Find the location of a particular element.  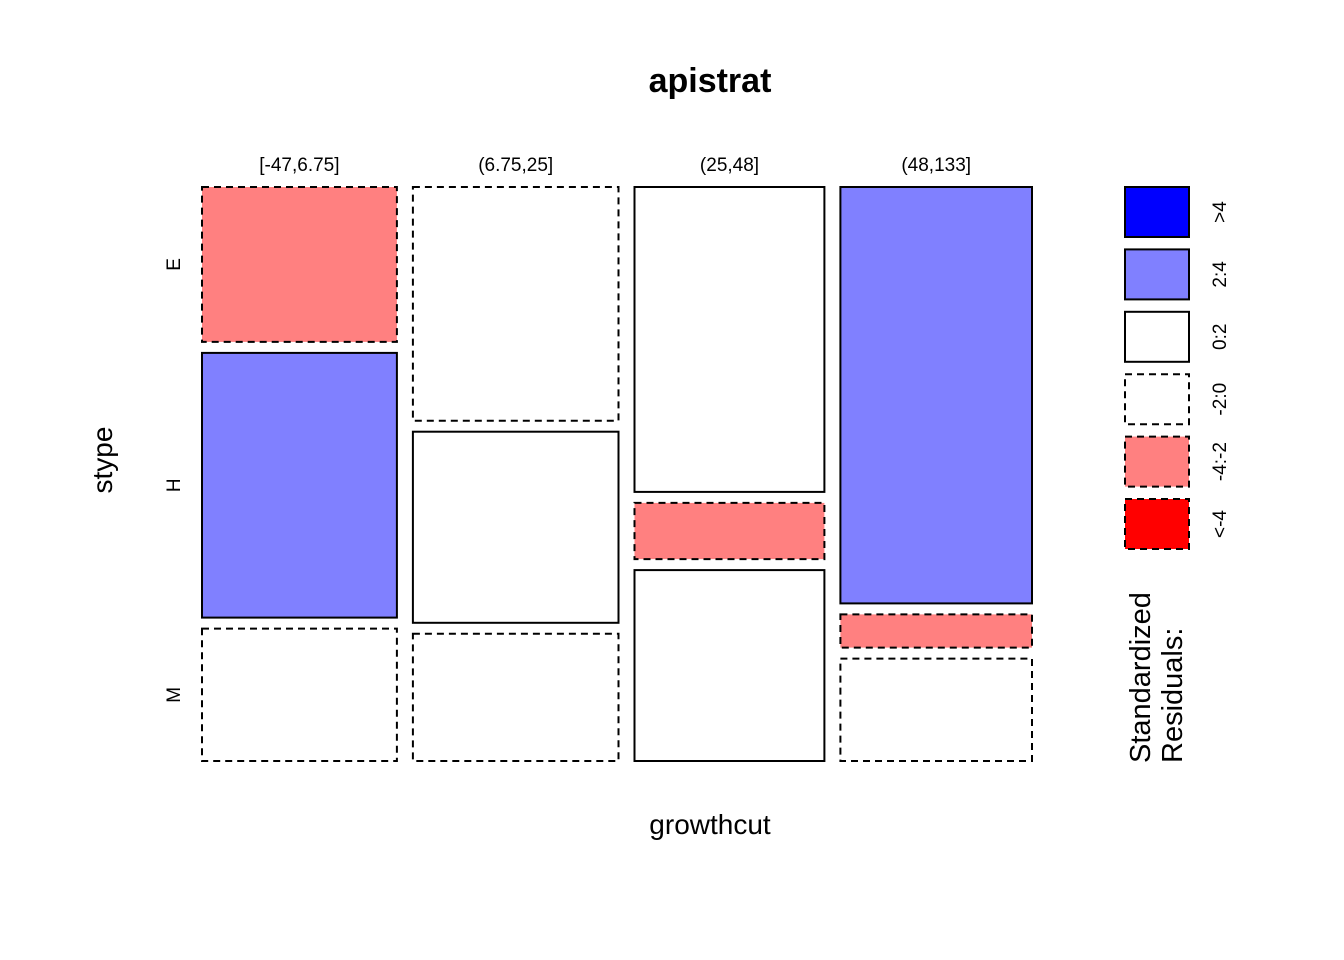

legend-label: >4 is located at coordinates (1220, 212).